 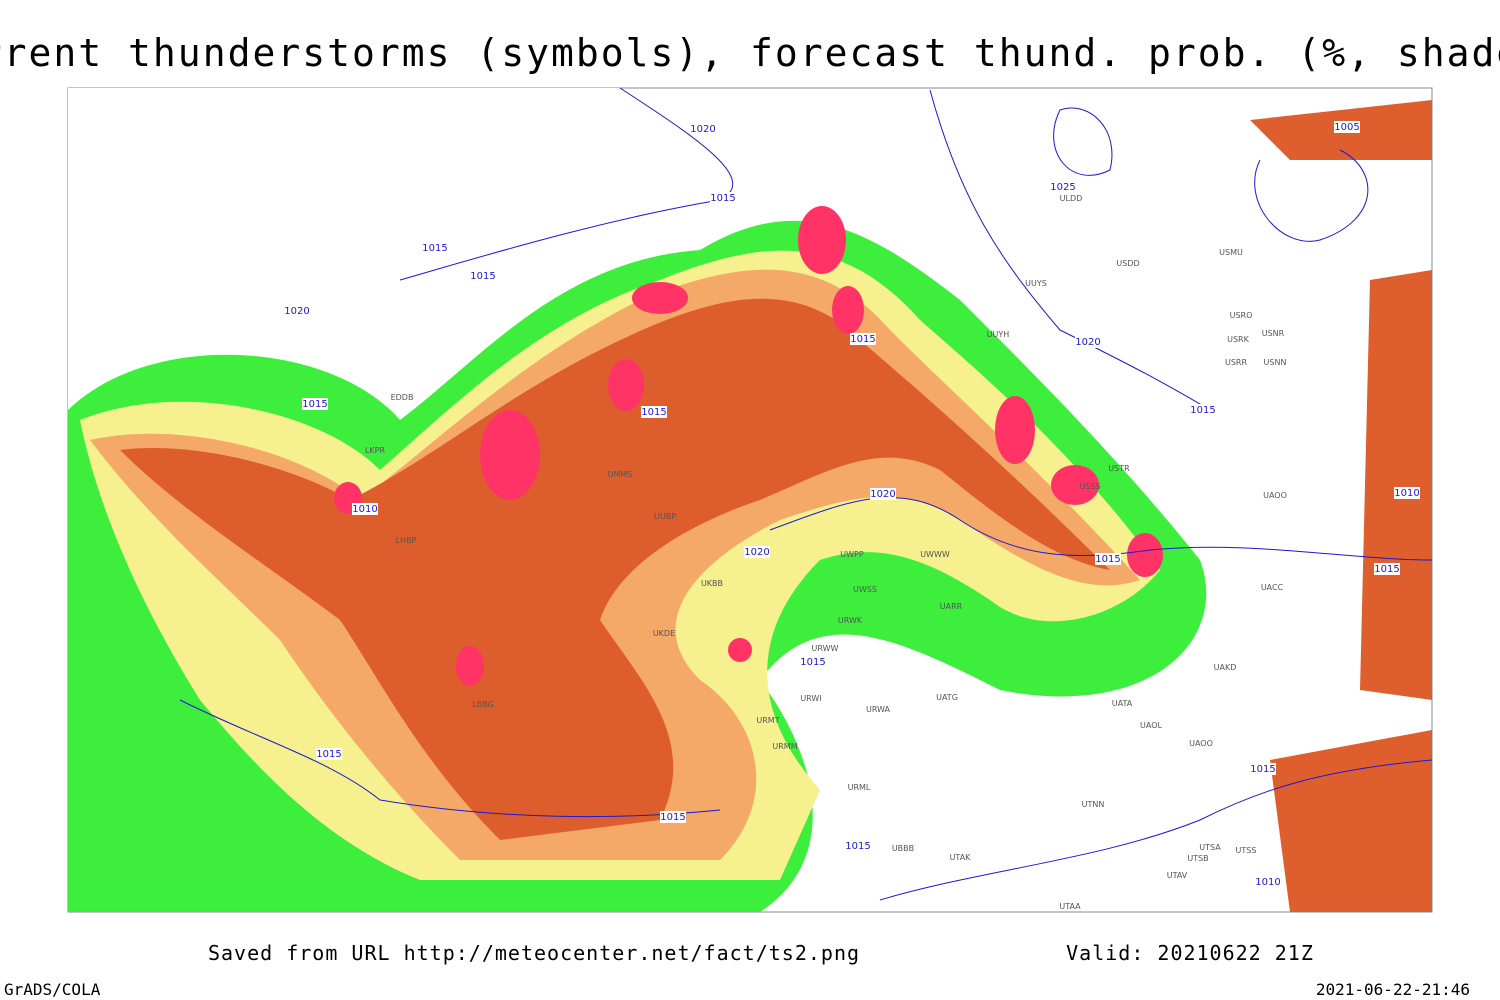 What do you see at coordinates (1070, 906) in the screenshot?
I see `station-label: UTAA` at bounding box center [1070, 906].